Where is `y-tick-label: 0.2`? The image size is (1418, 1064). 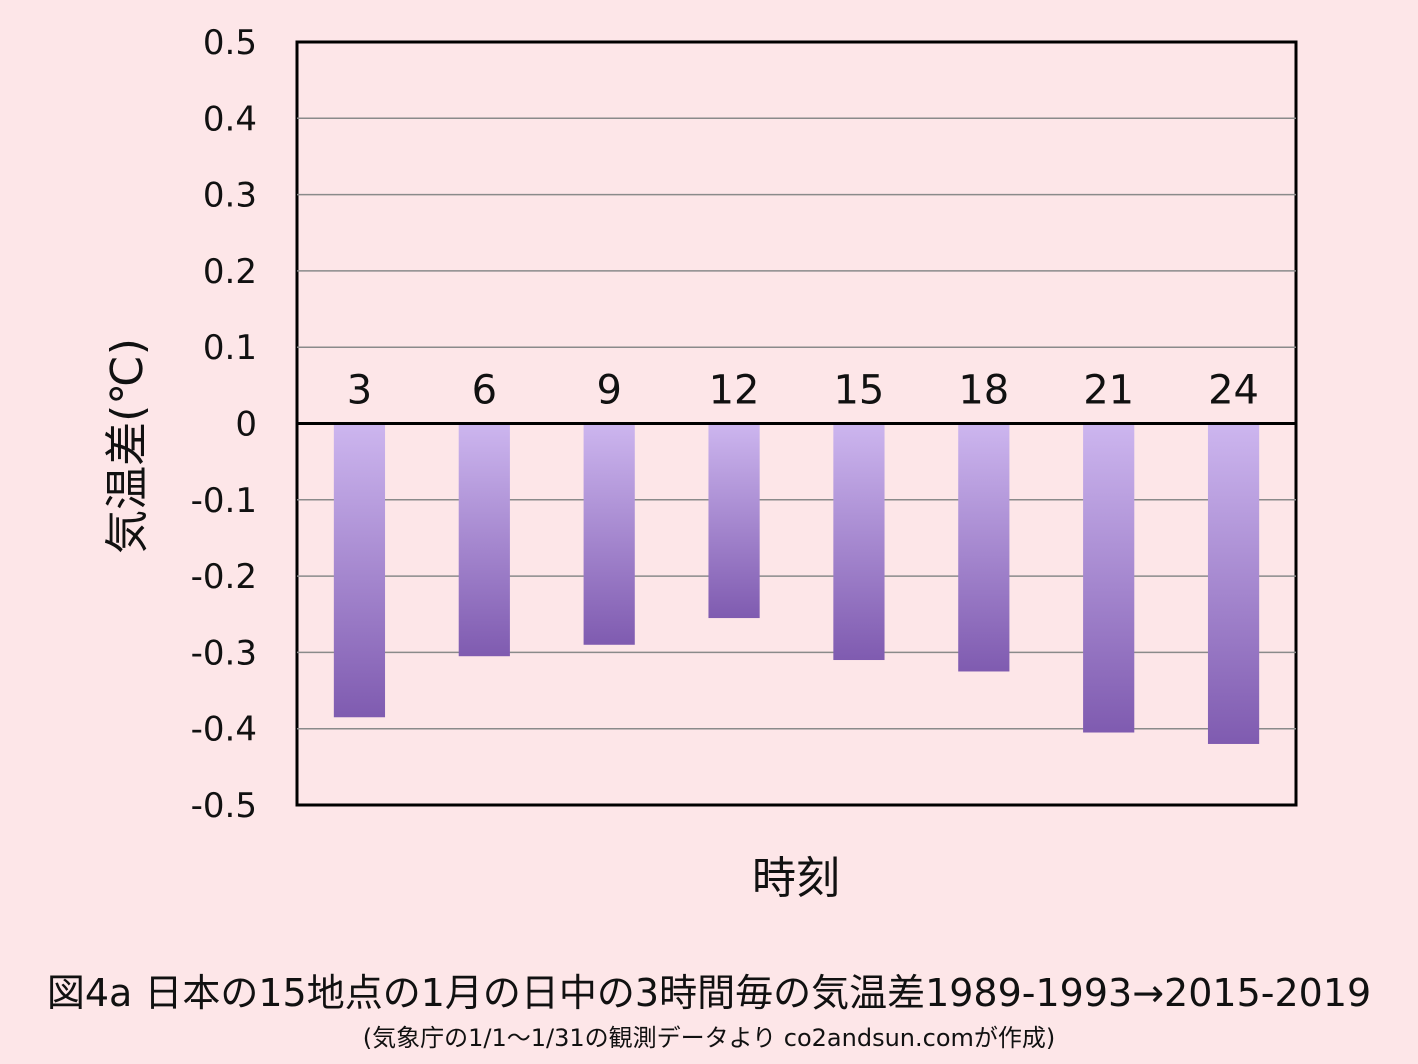 y-tick-label: 0.2 is located at coordinates (230, 272).